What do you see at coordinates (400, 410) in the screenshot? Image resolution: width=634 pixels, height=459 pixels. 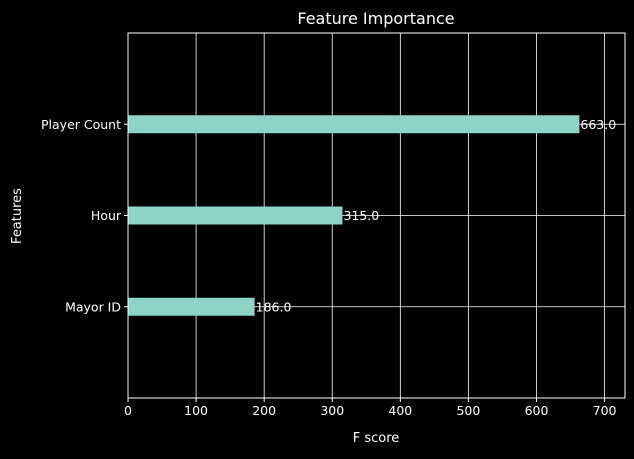 I see `x-tick-label: 400` at bounding box center [400, 410].